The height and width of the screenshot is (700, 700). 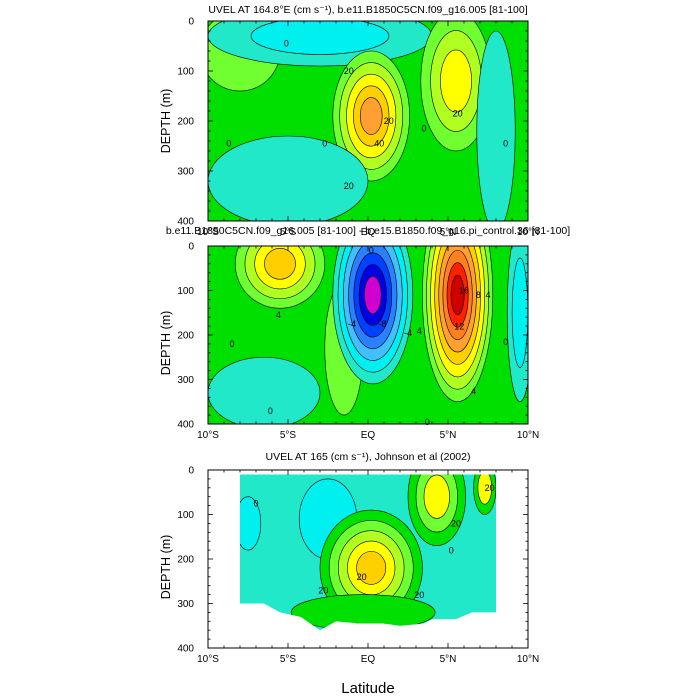 I want to click on contour-label: 12, so click(x=459, y=326).